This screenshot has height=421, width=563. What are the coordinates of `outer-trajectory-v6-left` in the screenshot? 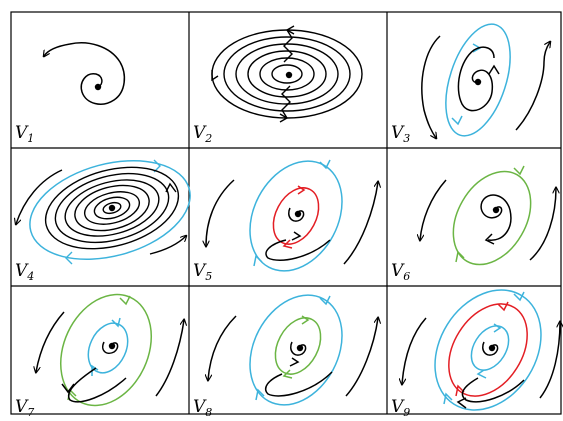 It's located at (433, 209).